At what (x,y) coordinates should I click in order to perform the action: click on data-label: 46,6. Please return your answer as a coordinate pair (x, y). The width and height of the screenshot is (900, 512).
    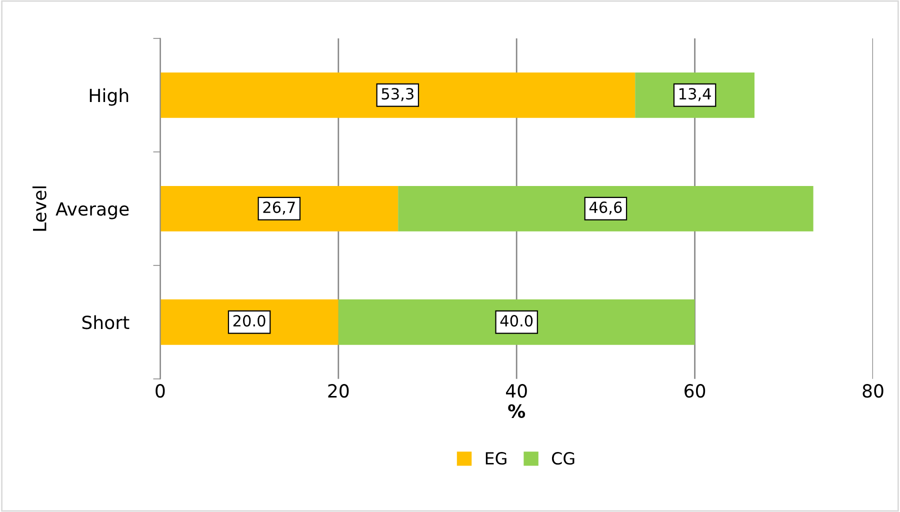
    Looking at the image, I should click on (605, 208).